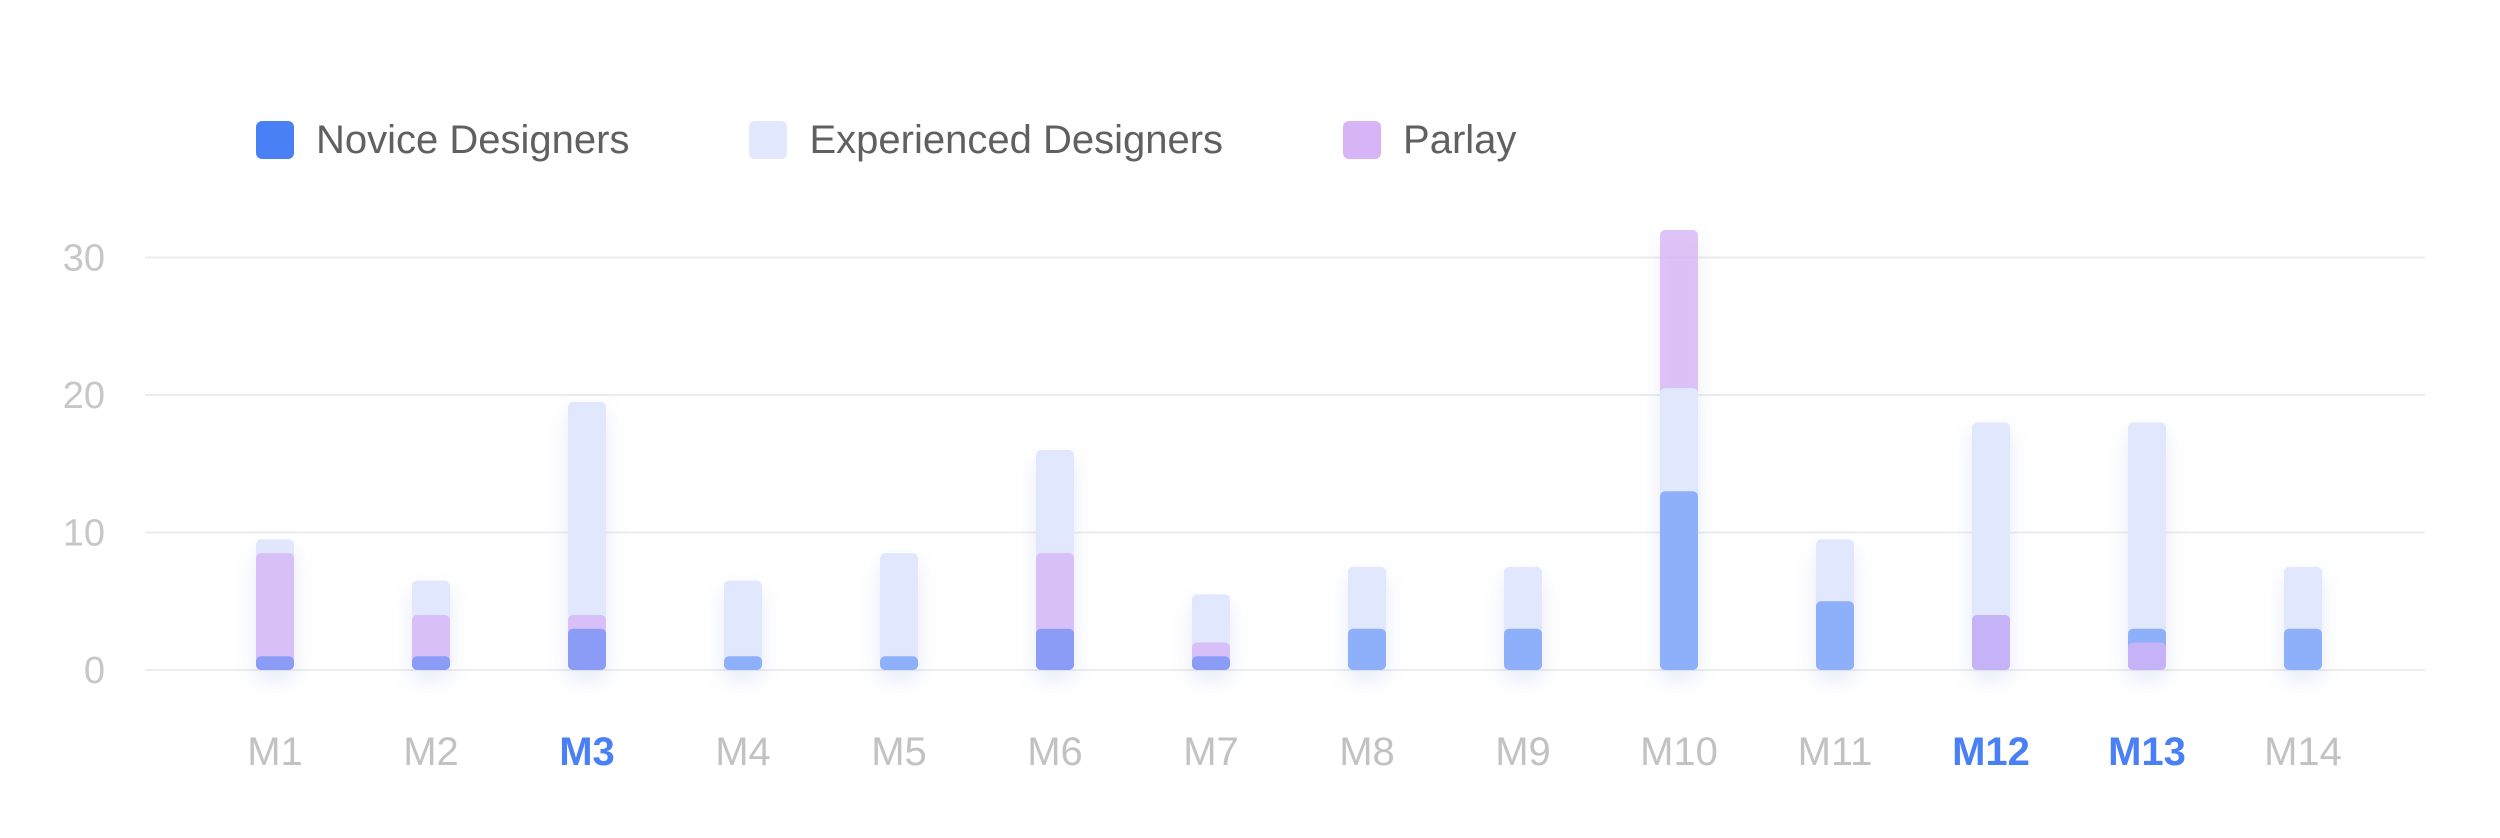  What do you see at coordinates (431, 625) in the screenshot?
I see `bar-group-m2` at bounding box center [431, 625].